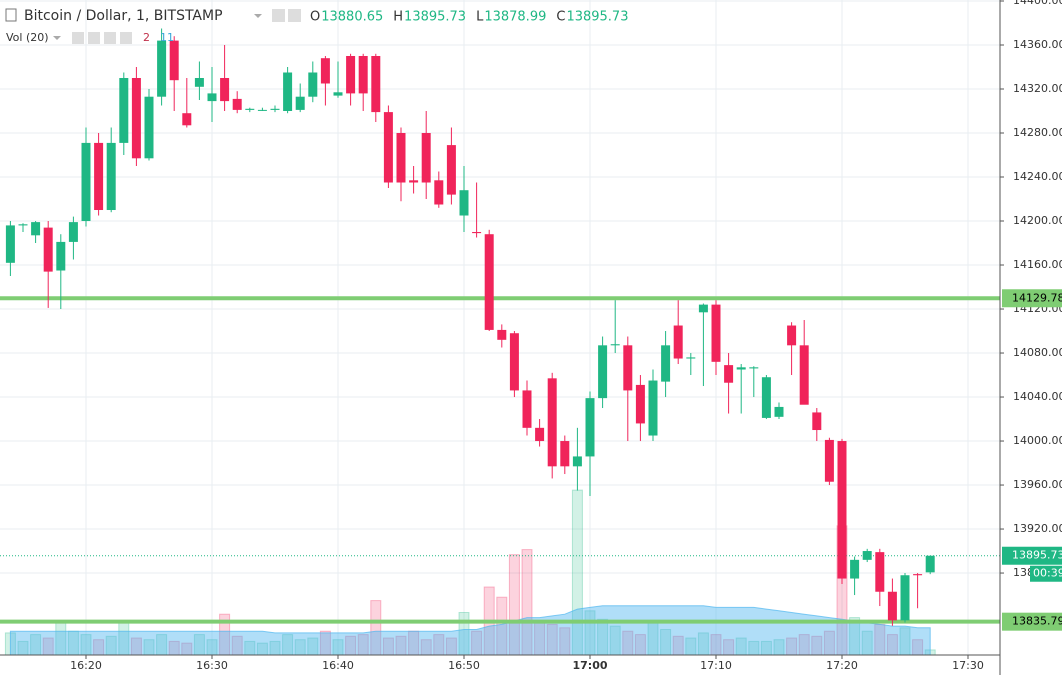  Describe the element at coordinates (1037, 176) in the screenshot. I see `y-tick-label: 14240.00` at that location.